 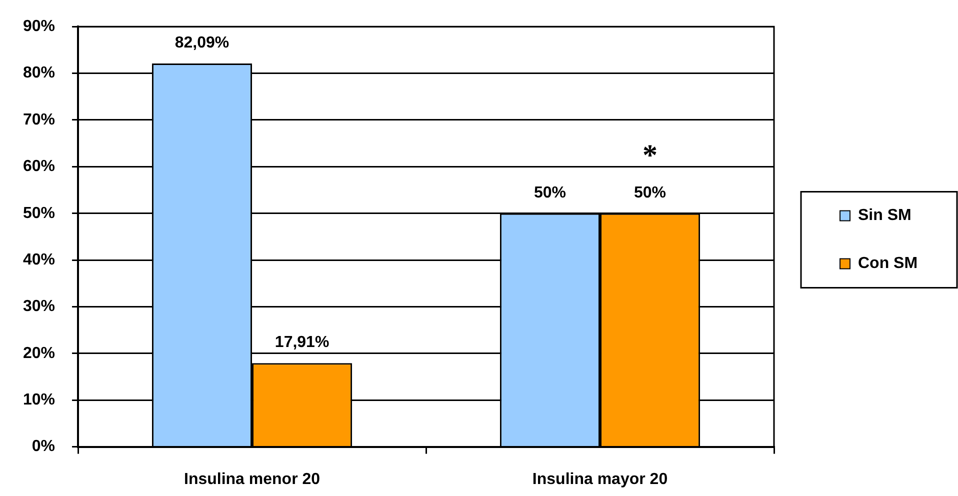 I want to click on y-tick-label: 40%, so click(x=39, y=259).